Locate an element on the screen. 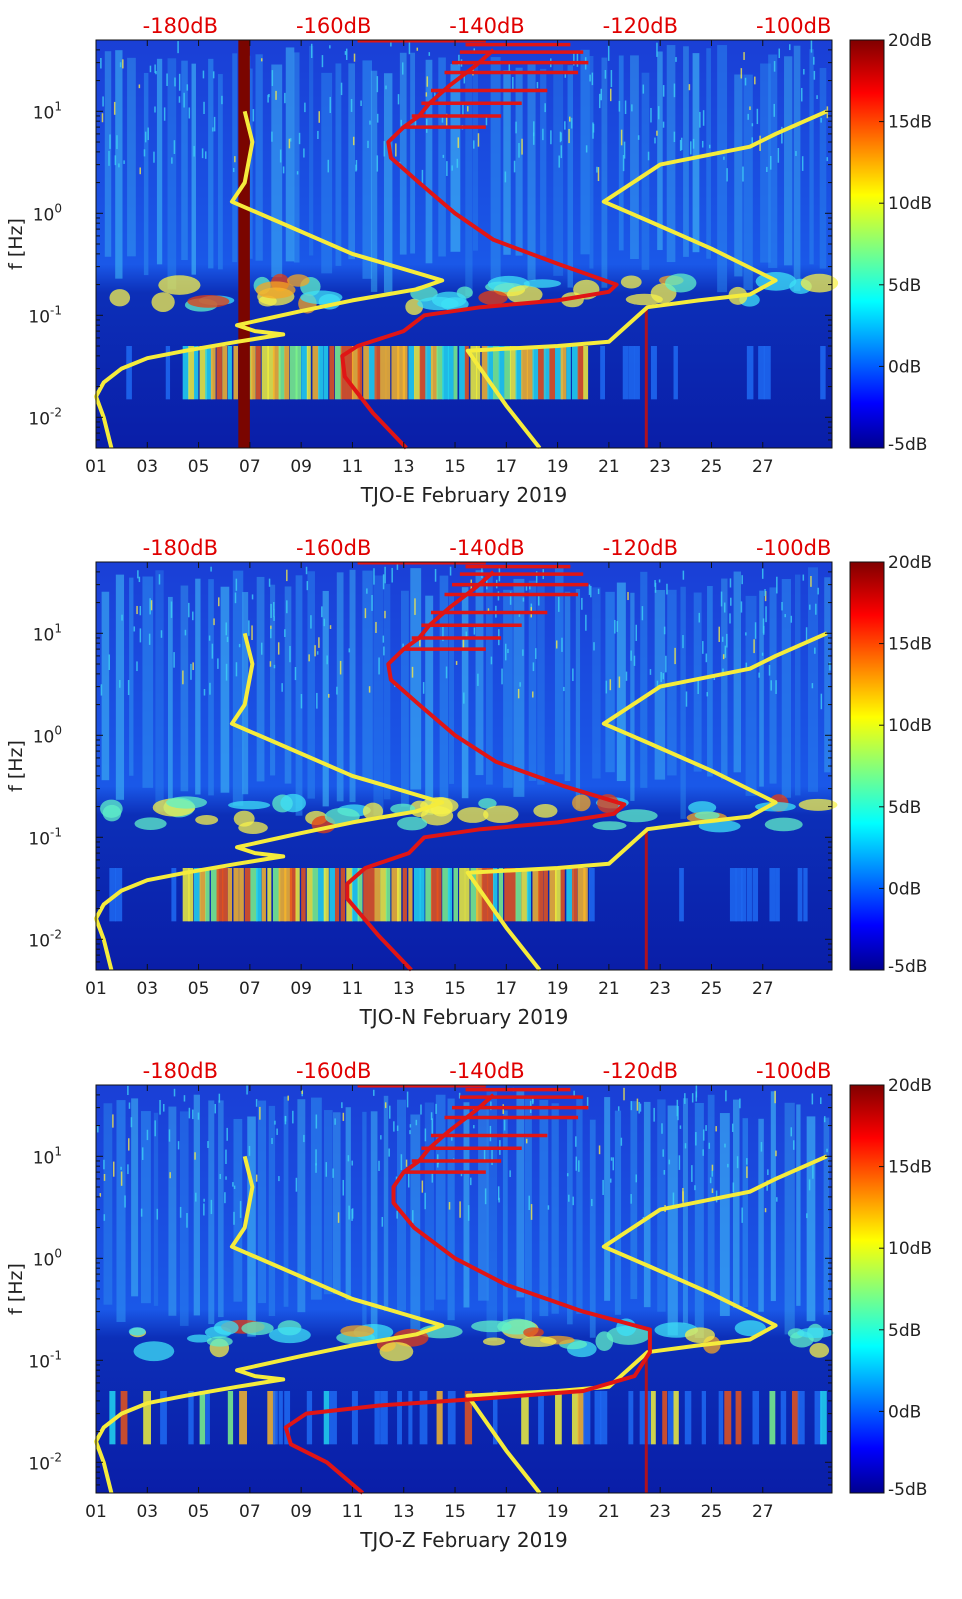 This screenshot has width=962, height=1599. x-axis-label: TJO-N February 2019 is located at coordinates (464, 1017).